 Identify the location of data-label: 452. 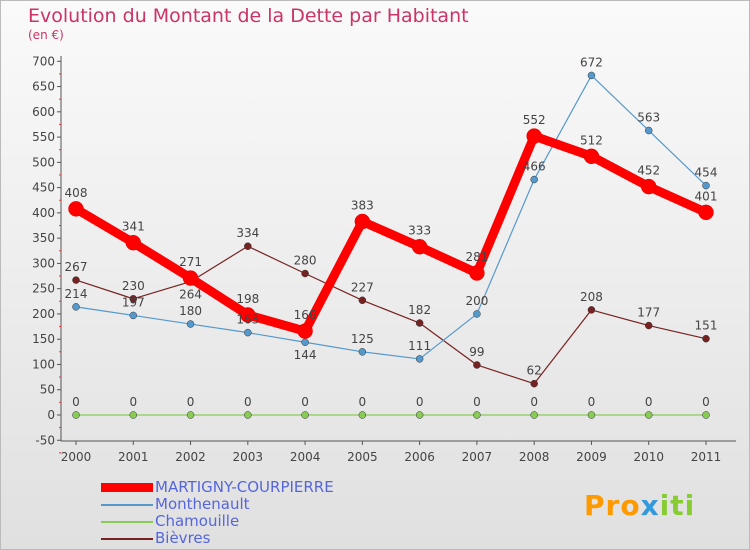
(648, 171).